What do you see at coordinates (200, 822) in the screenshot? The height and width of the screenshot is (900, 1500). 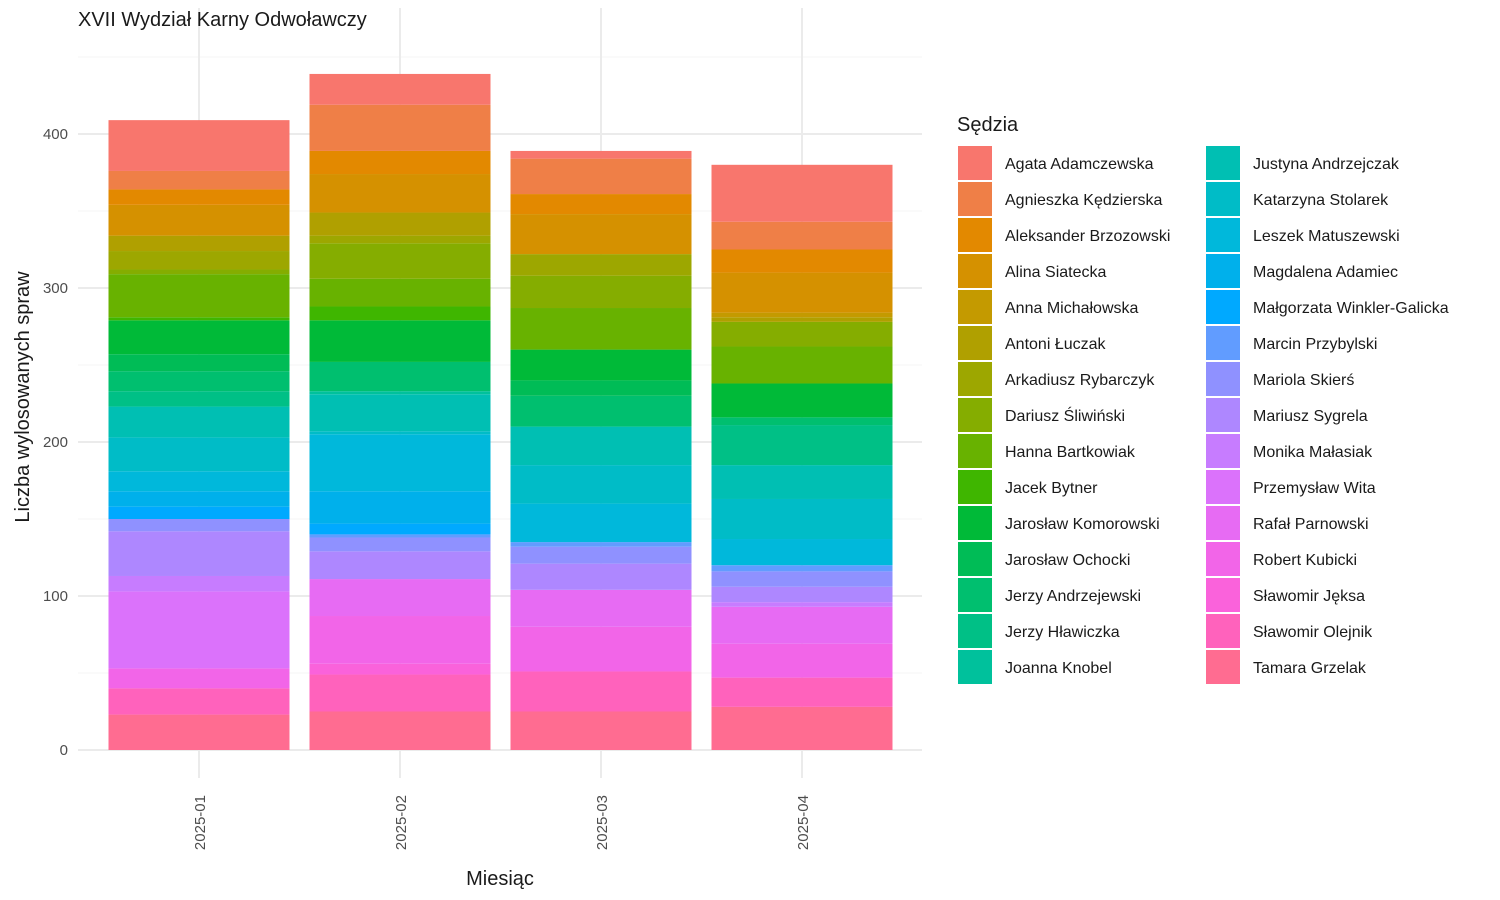 I see `x-tick-label: 2025-01` at bounding box center [200, 822].